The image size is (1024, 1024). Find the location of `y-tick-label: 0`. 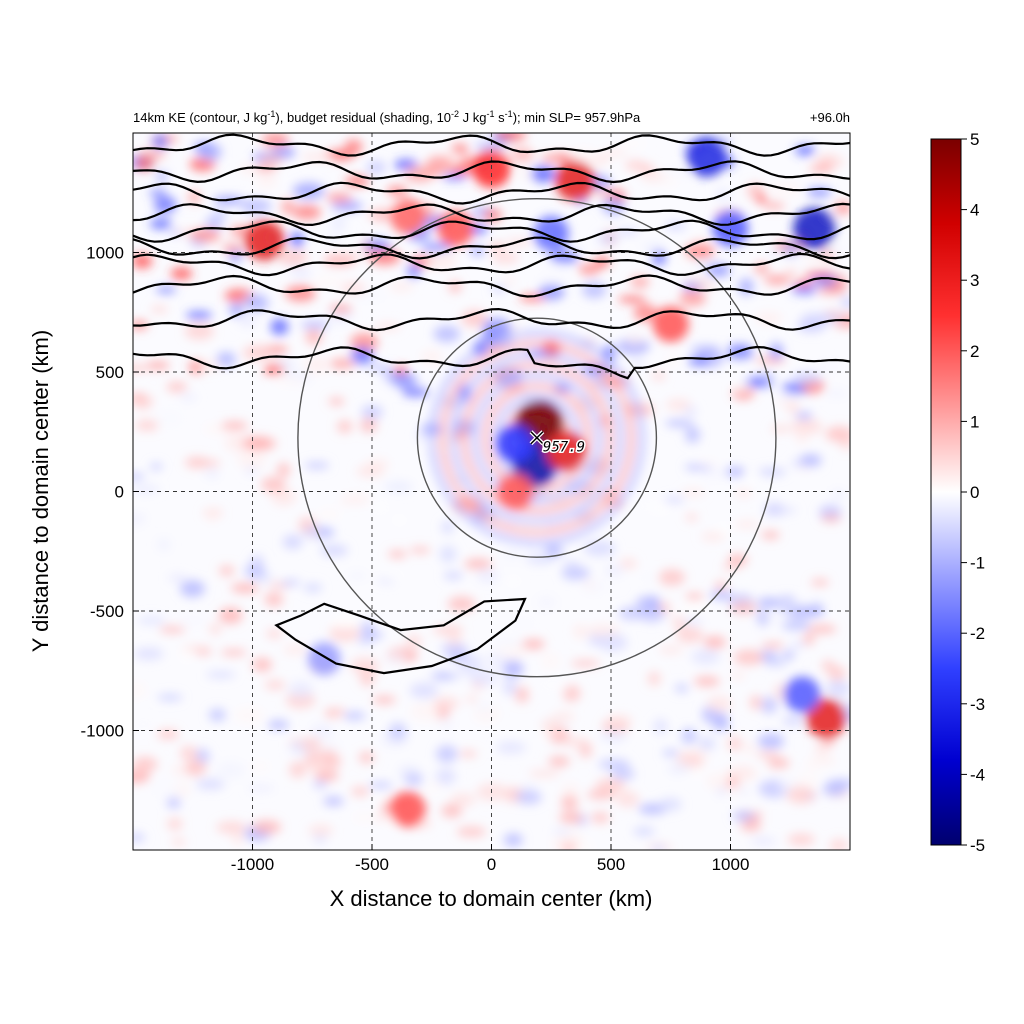

y-tick-label: 0 is located at coordinates (119, 492).